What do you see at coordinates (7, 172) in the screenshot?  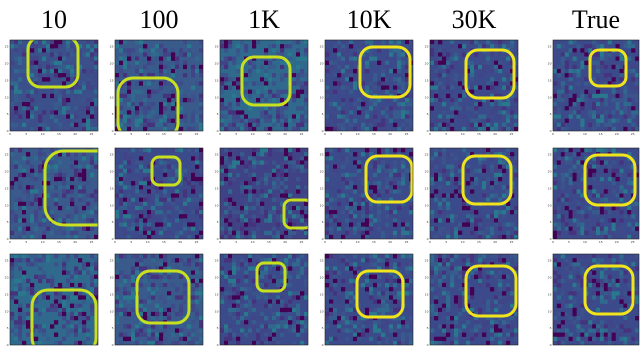 I see `y-tick-label: 20` at bounding box center [7, 172].